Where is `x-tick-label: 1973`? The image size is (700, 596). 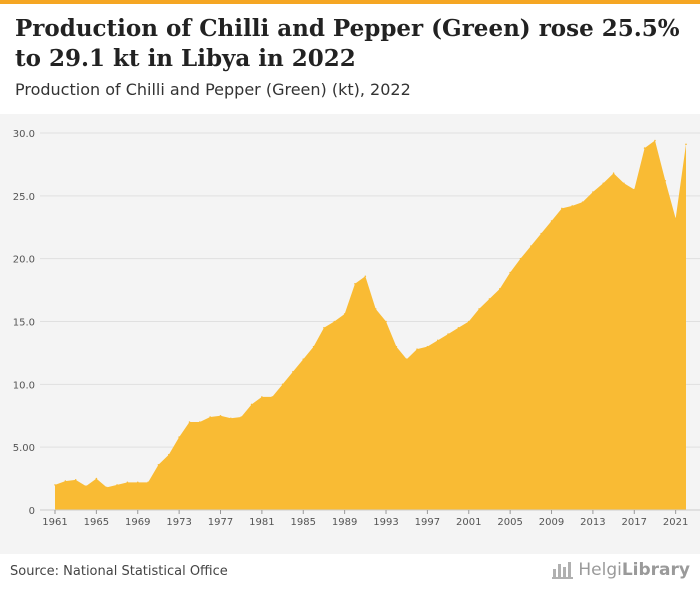
x-tick-label: 1973 is located at coordinates (178, 522).